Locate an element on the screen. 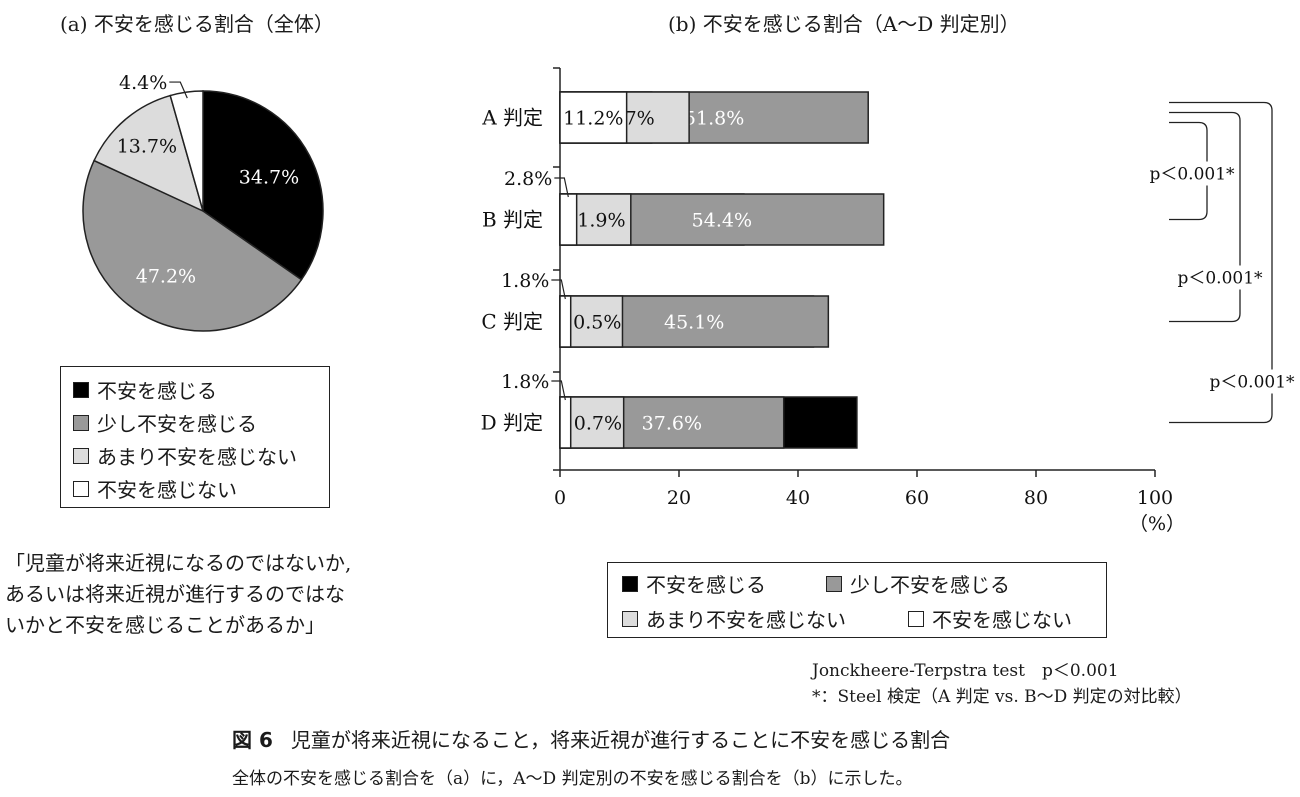 This screenshot has height=797, width=1300. question-line: 「児童が将来近視になるのではないか, is located at coordinates (178, 563).